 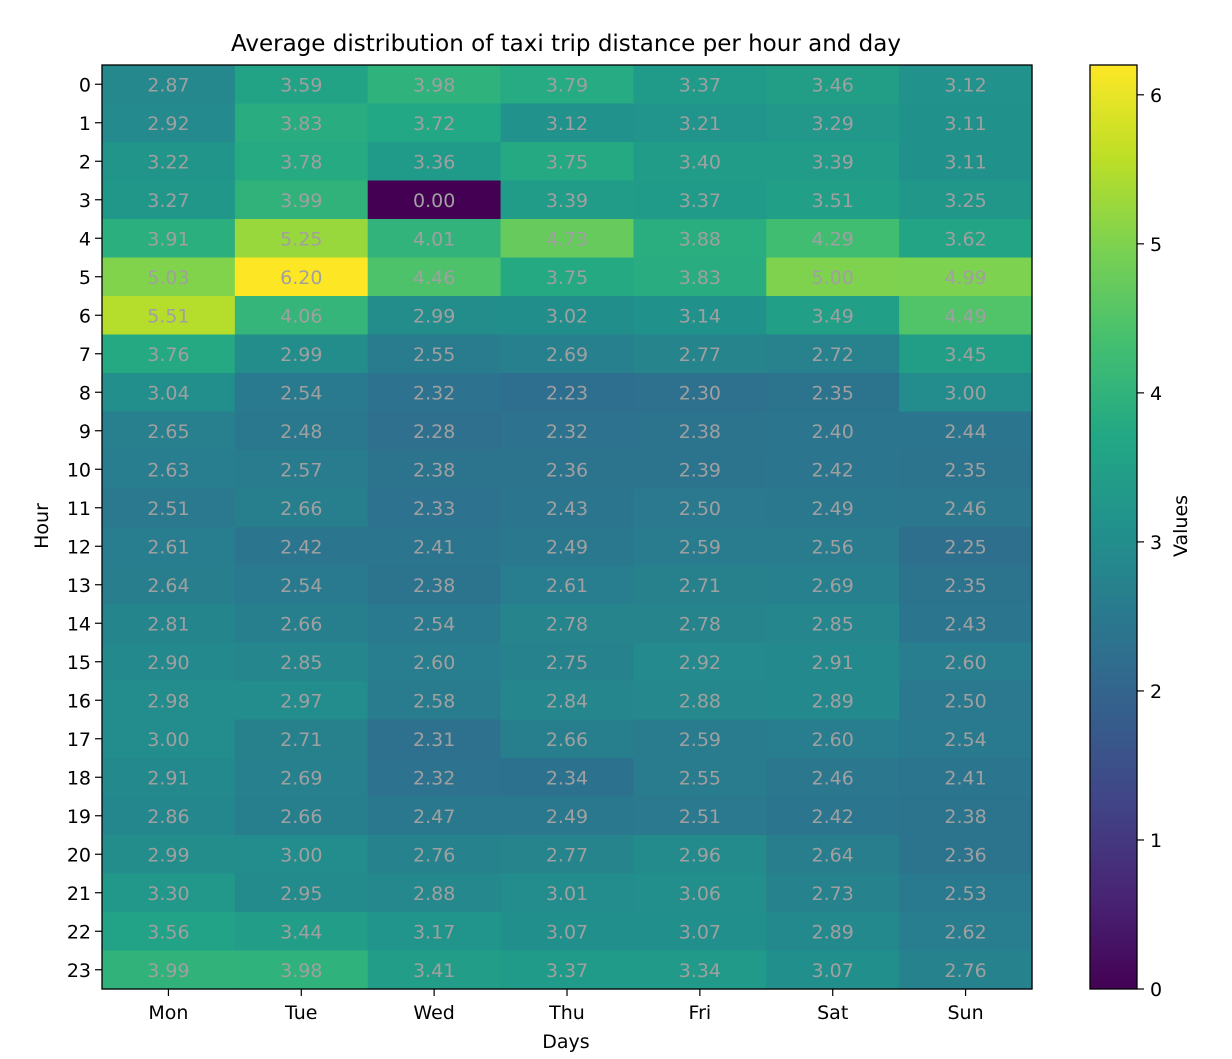 What do you see at coordinates (168, 201) in the screenshot?
I see `cell-value-label: 3.27` at bounding box center [168, 201].